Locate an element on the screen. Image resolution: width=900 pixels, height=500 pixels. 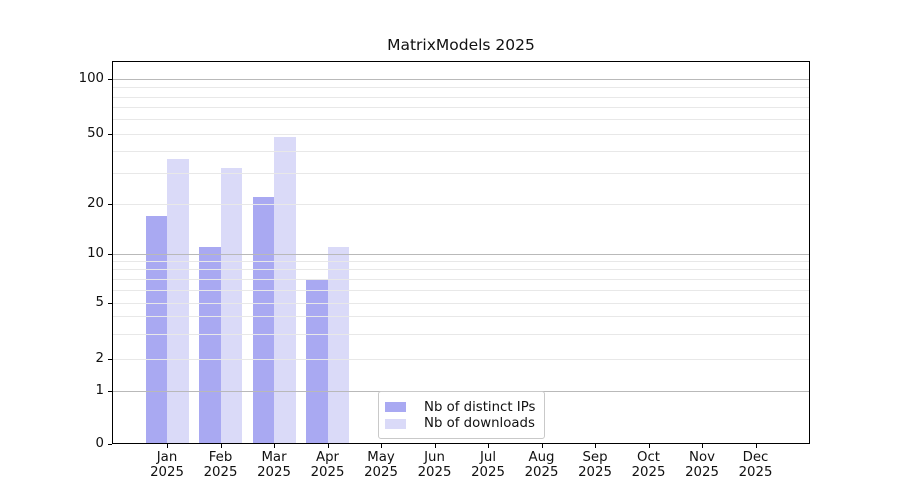
x-tick-label-dec-2025: Dec 2025 is located at coordinates (755, 465).